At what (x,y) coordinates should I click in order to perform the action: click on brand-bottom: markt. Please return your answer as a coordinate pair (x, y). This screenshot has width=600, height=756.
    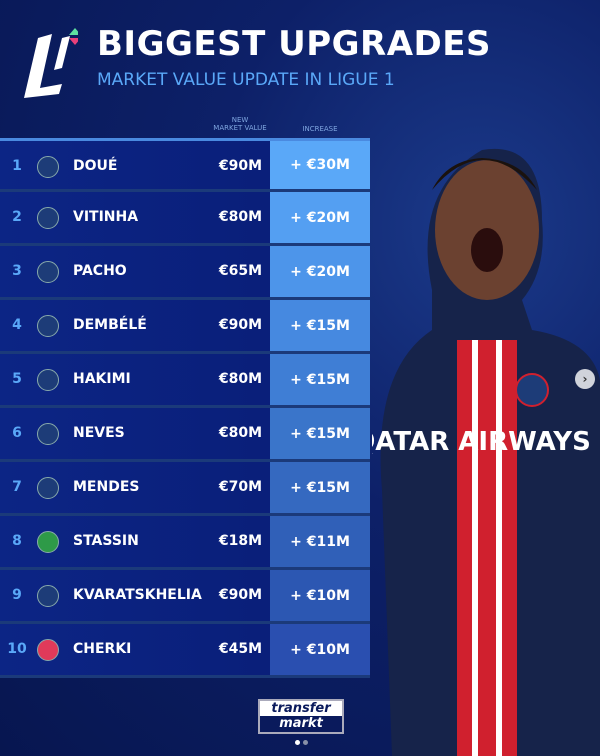
    Looking at the image, I should click on (301, 724).